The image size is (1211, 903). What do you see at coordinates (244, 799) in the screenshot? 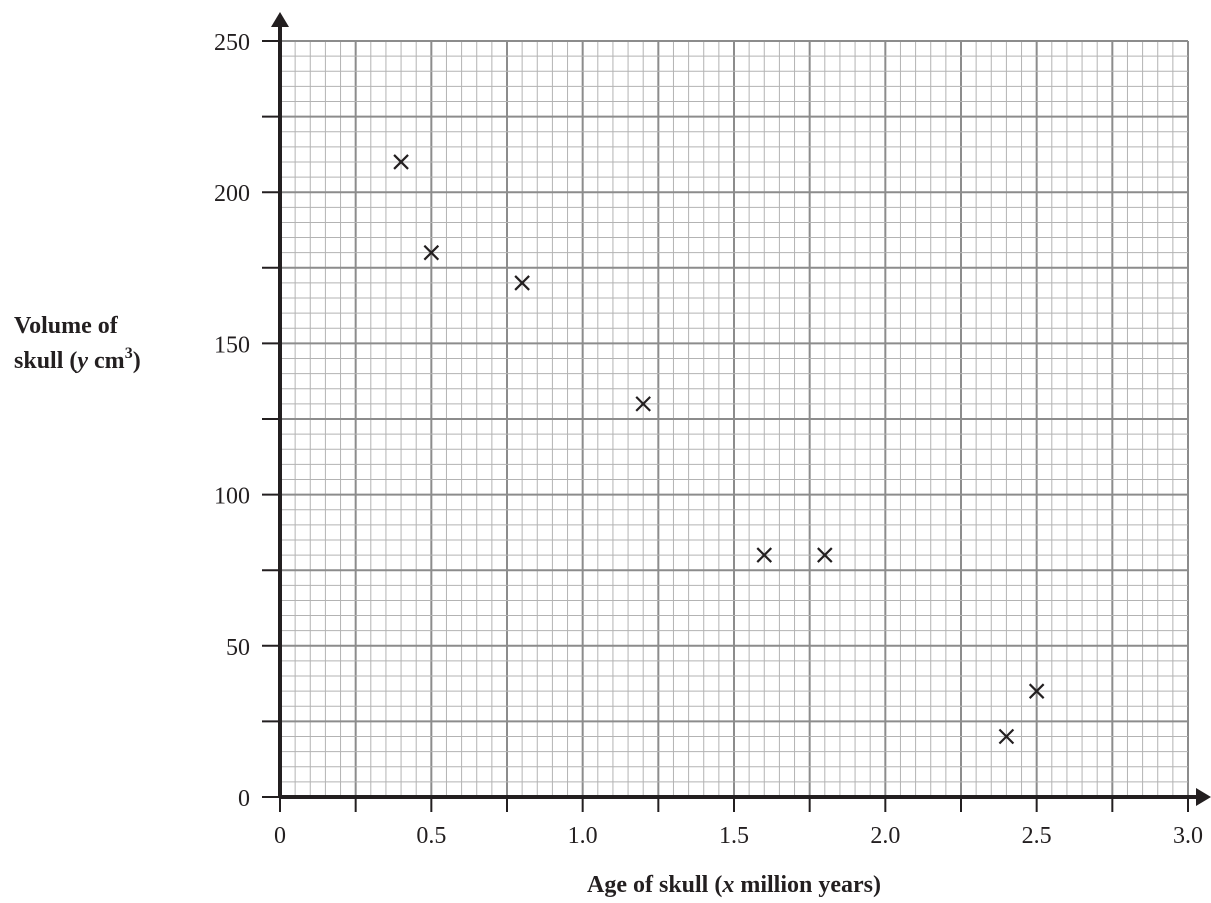
I see `y-tick-label: 0` at bounding box center [244, 799].